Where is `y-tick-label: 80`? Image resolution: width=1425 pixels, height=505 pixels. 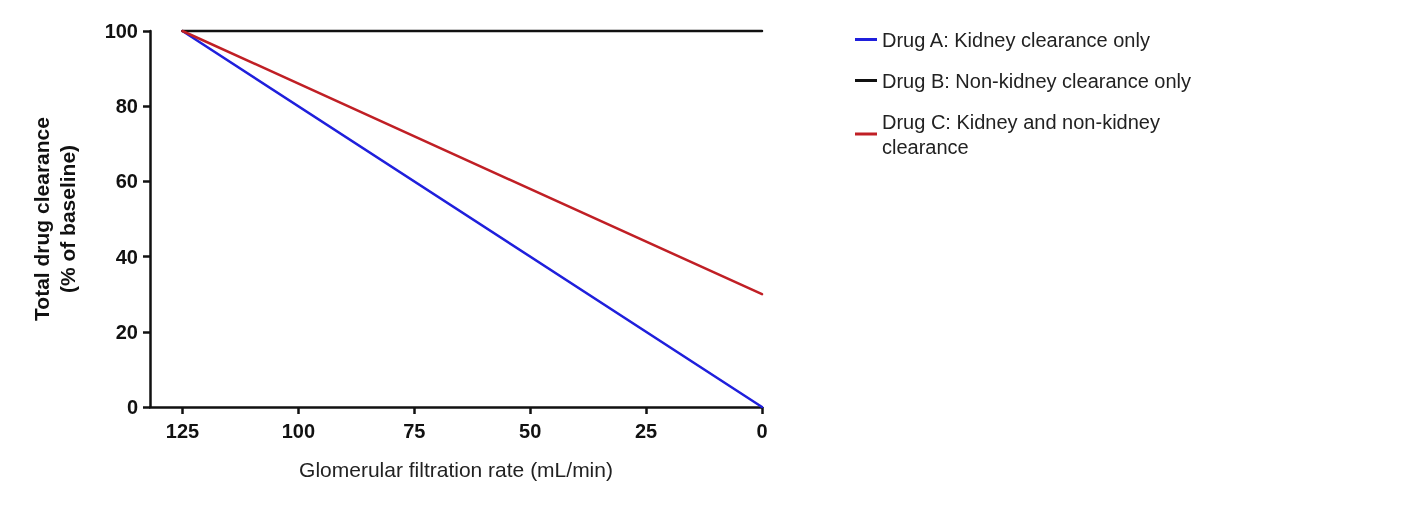
y-tick-label: 80 is located at coordinates (126, 106).